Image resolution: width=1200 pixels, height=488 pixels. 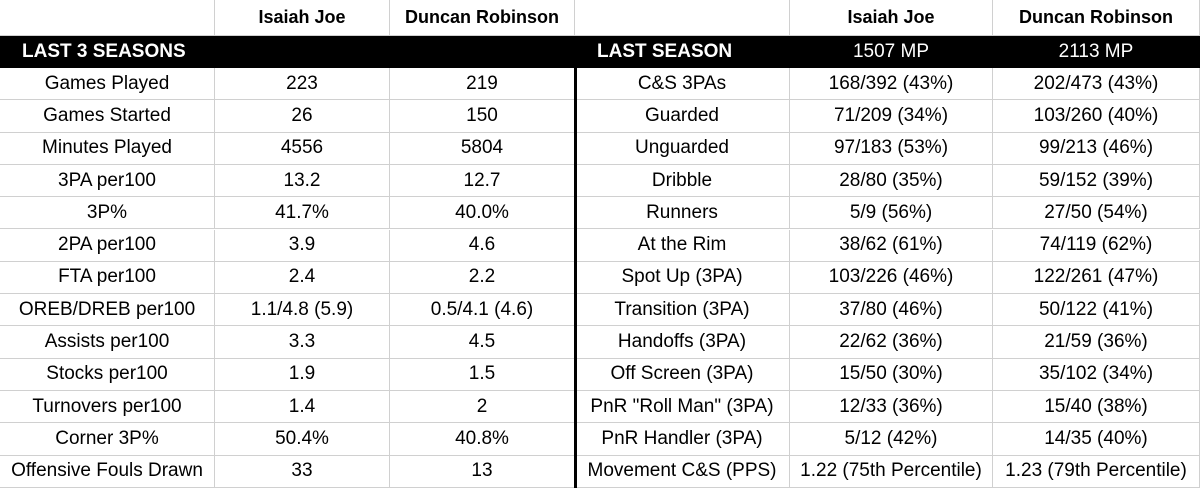 I want to click on stat-value: 1.4, so click(x=302, y=407).